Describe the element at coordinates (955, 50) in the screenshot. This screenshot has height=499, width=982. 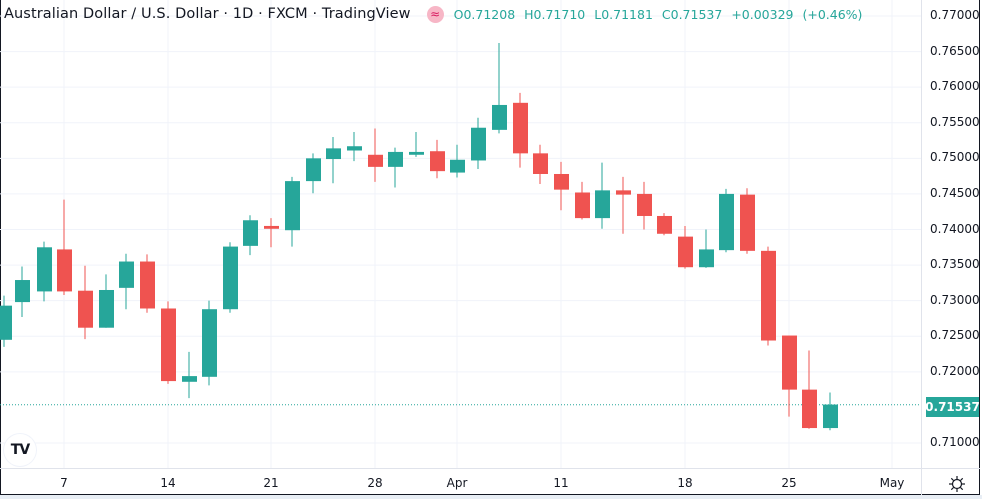
I see `price-axis-label: 0.76500` at that location.